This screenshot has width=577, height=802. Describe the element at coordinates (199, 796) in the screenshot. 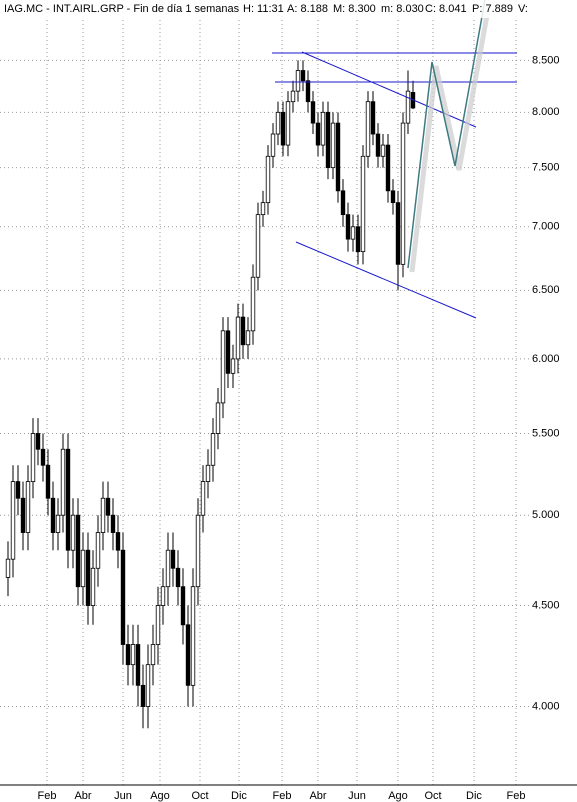

I see `x-tick-label: Oct` at that location.